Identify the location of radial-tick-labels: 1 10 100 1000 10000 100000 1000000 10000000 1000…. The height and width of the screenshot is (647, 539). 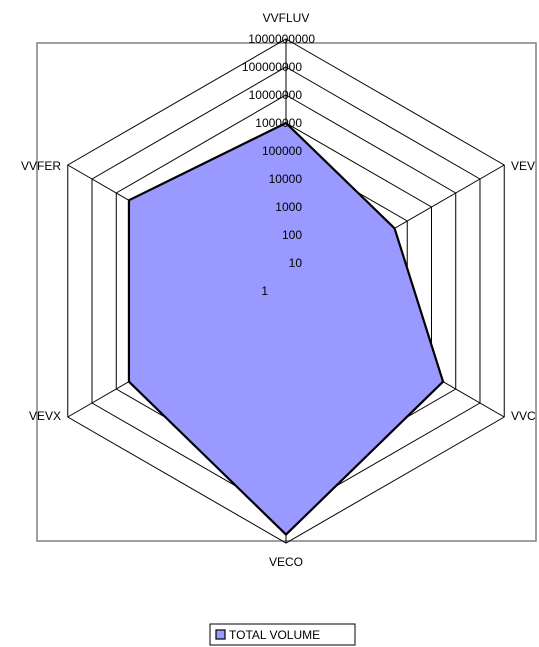
(278, 165).